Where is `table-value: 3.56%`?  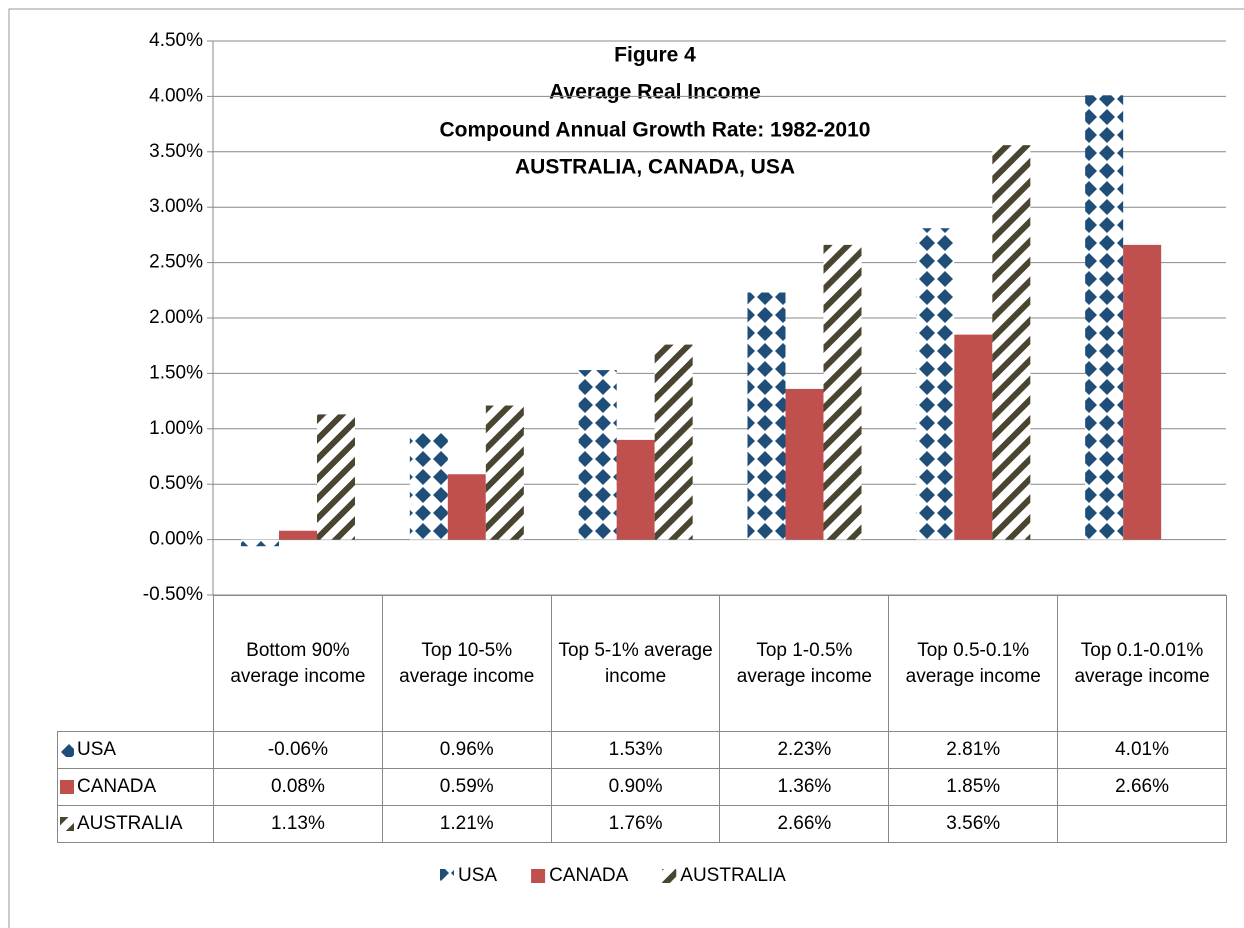 table-value: 3.56% is located at coordinates (973, 824).